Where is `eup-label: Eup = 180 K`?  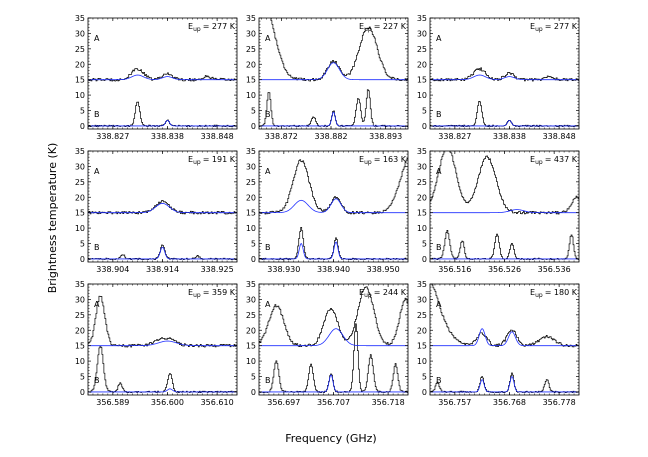 eup-label: Eup = 180 K is located at coordinates (554, 293).